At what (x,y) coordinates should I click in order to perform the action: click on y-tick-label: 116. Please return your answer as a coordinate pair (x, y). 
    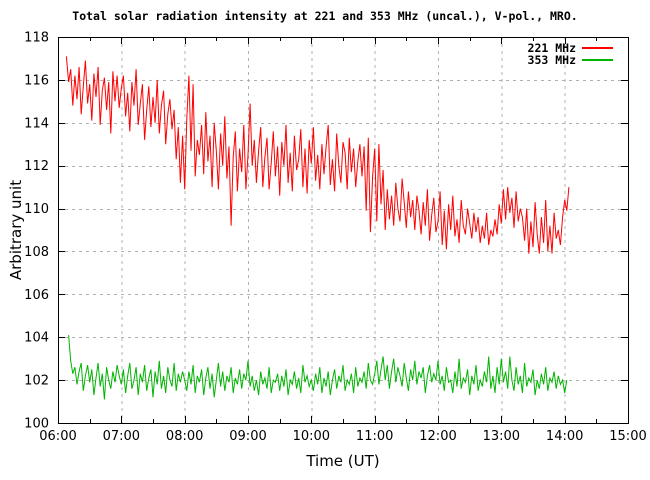
    Looking at the image, I should click on (36, 80).